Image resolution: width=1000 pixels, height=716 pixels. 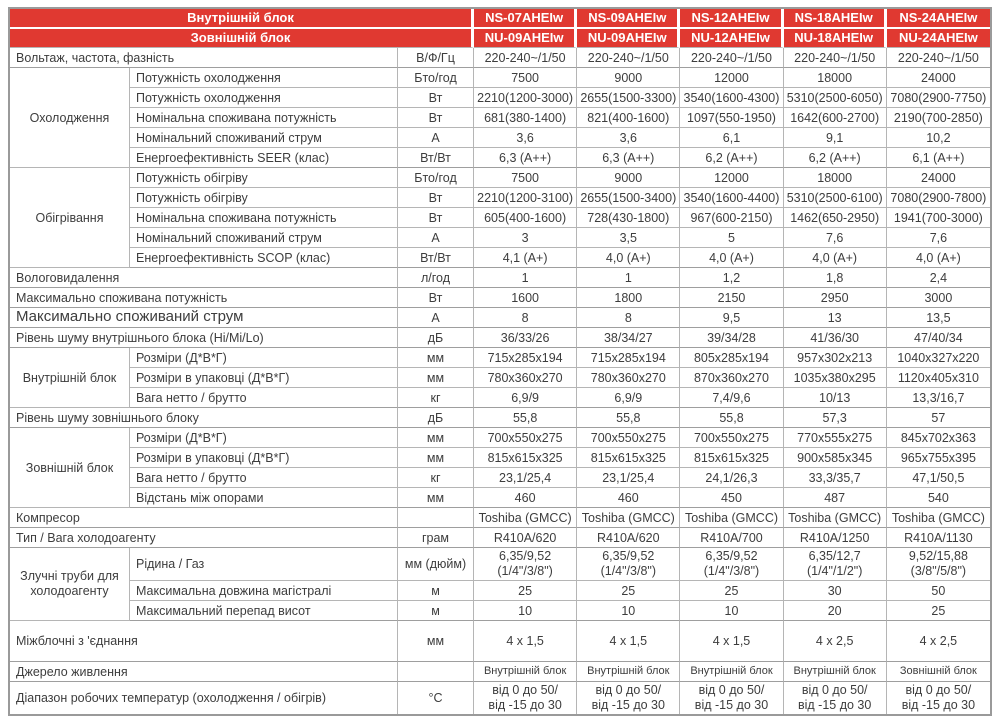 What do you see at coordinates (264, 564) in the screenshot?
I see `row-label: Рідина / Газ` at bounding box center [264, 564].